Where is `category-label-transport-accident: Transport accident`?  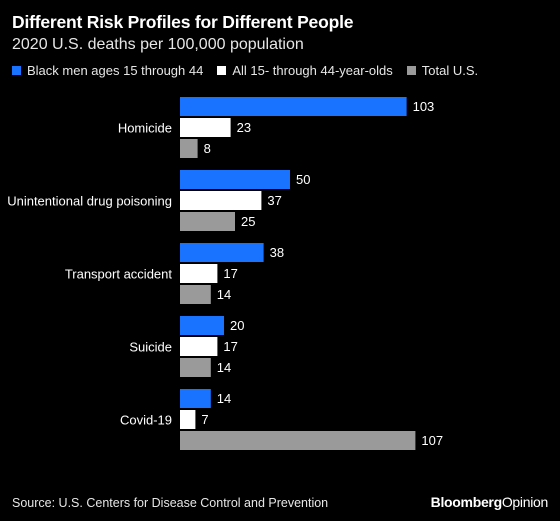
category-label-transport-accident: Transport accident is located at coordinates (119, 274).